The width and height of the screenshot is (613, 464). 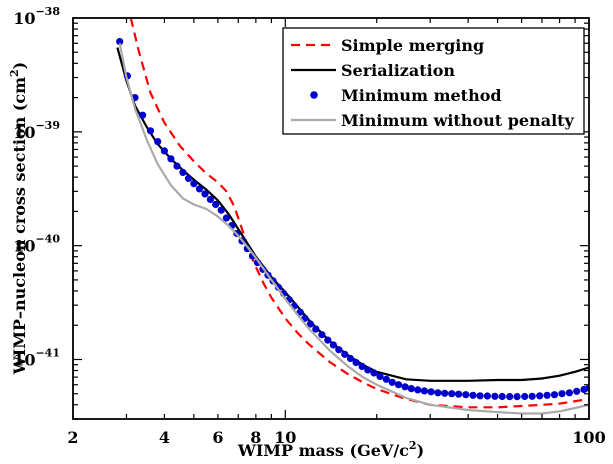 What do you see at coordinates (314, 95) in the screenshot?
I see `legend-marker` at bounding box center [314, 95].